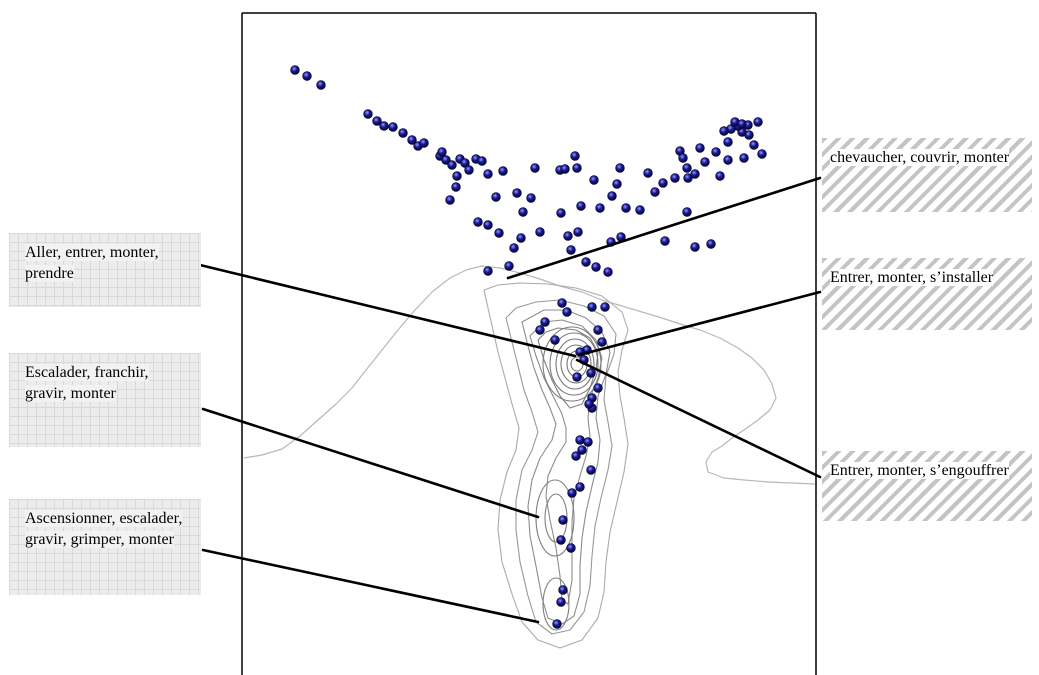 The image size is (1039, 675). I want to click on label-engouffrer-text: Entrer, monter, s’engouffrer, so click(919, 470).